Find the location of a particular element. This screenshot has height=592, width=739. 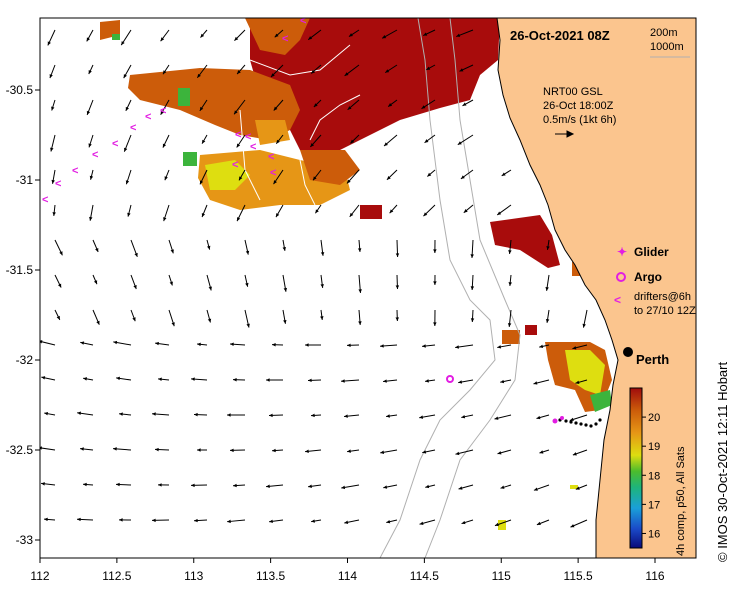

y-axis: -30.5 -31 -31.5 -32 -32.5 -33 is located at coordinates (23, 315).